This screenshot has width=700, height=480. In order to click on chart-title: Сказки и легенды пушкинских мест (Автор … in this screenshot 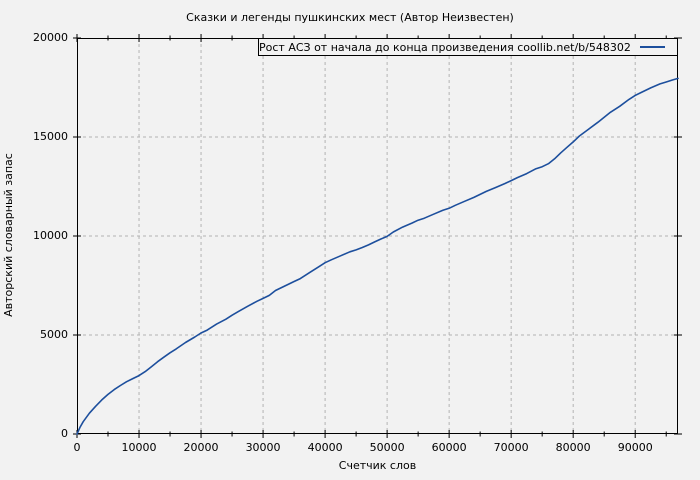, I will do `click(350, 17)`.